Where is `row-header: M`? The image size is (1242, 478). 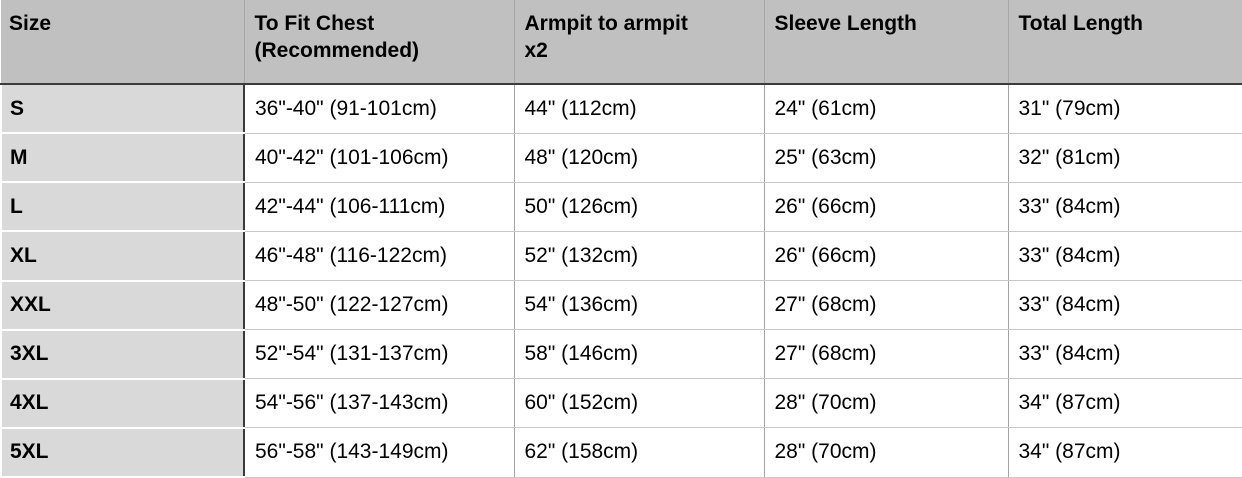 row-header: M is located at coordinates (122, 158).